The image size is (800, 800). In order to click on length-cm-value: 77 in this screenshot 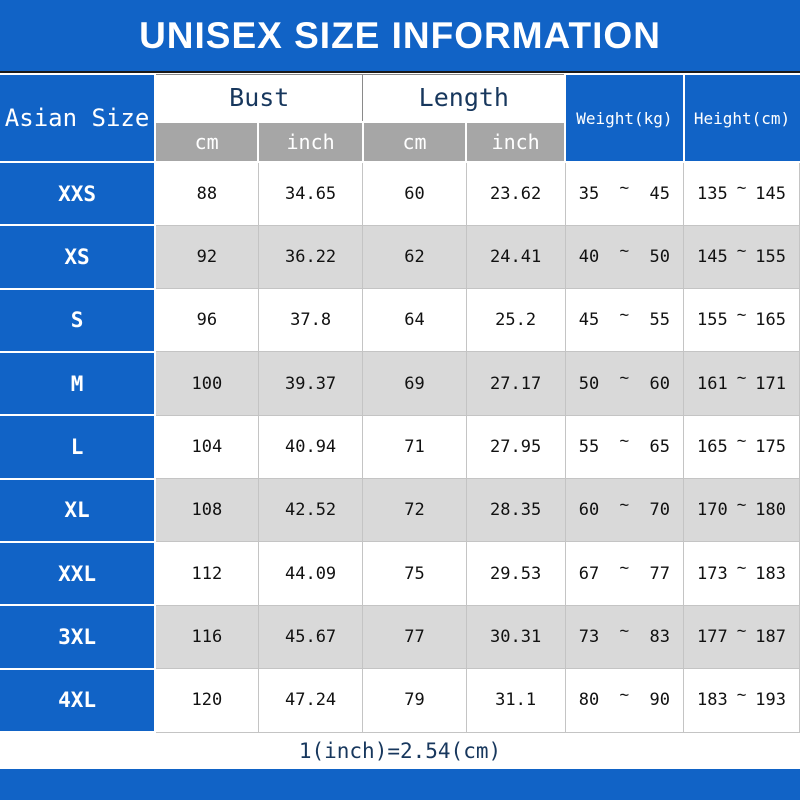, I will do `click(414, 637)`.